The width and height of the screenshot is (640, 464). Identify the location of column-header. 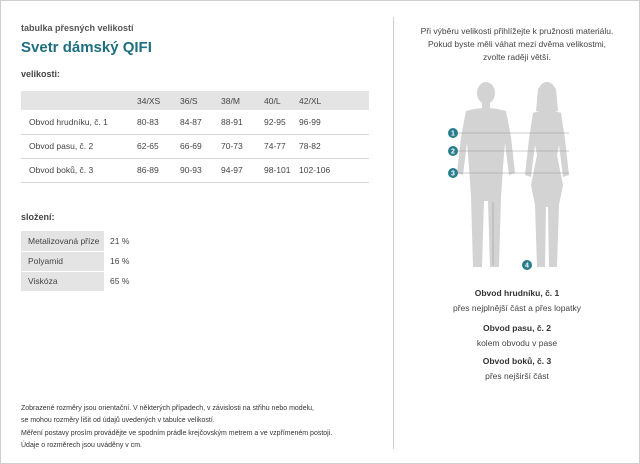
(77, 100).